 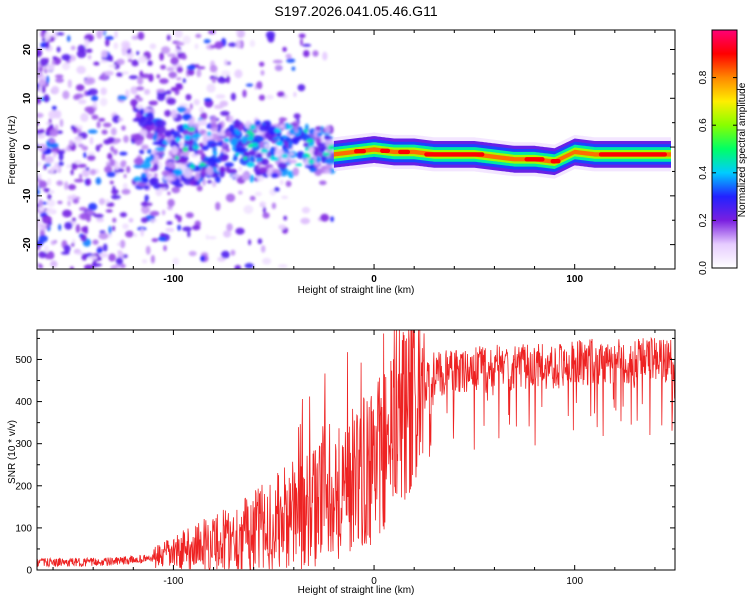 What do you see at coordinates (23, 444) in the screenshot?
I see `snr-y-tick-label: 300` at bounding box center [23, 444].